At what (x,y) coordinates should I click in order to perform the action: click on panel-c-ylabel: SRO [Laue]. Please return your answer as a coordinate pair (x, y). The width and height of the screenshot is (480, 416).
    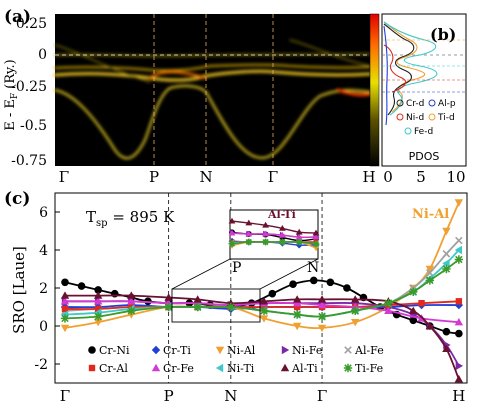
    Looking at the image, I should click on (19, 290).